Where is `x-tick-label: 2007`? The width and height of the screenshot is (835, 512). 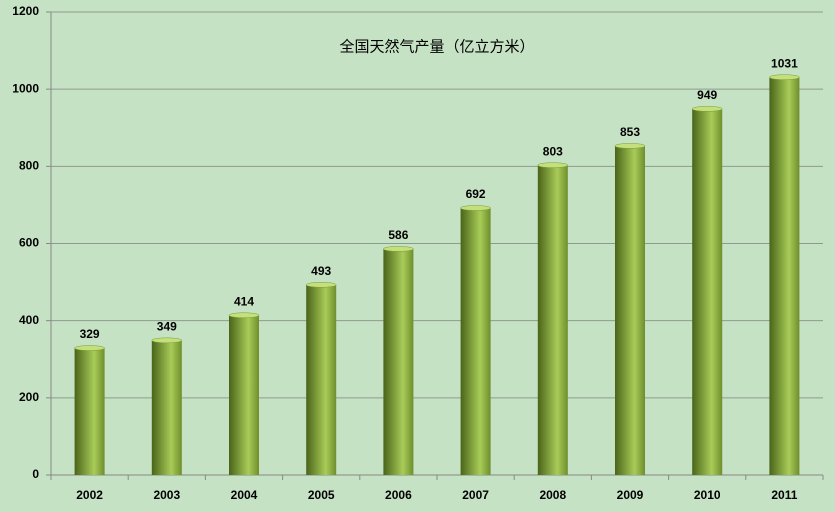 x-tick-label: 2007 is located at coordinates (475, 495).